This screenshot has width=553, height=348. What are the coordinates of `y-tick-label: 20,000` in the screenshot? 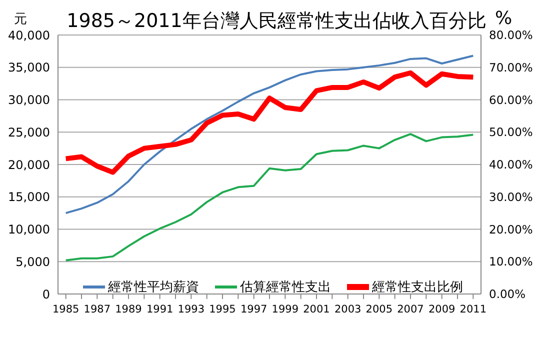 It's located at (29, 165).